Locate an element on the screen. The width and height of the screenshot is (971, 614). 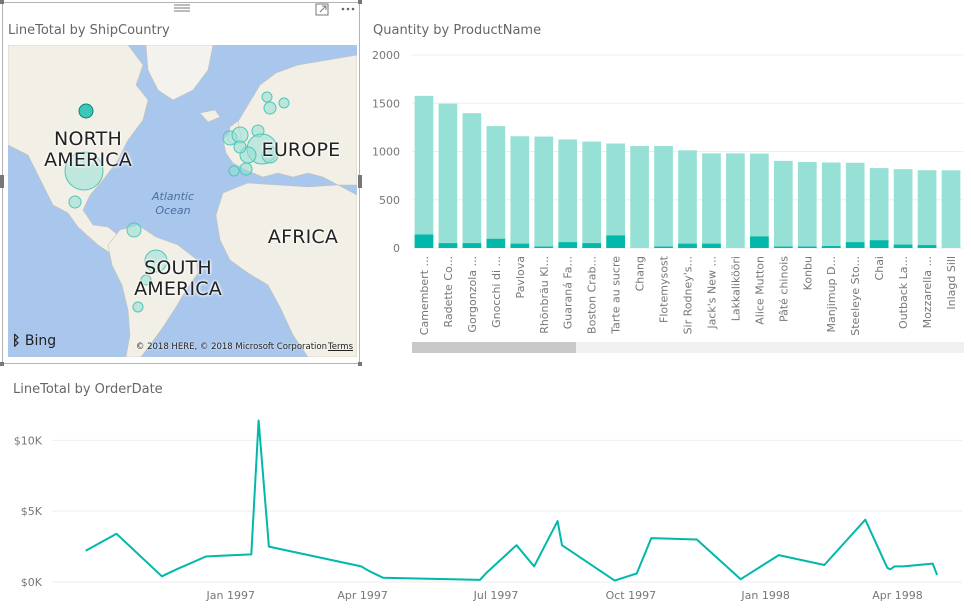
bing-icon: ᛒ is located at coordinates (16, 341).